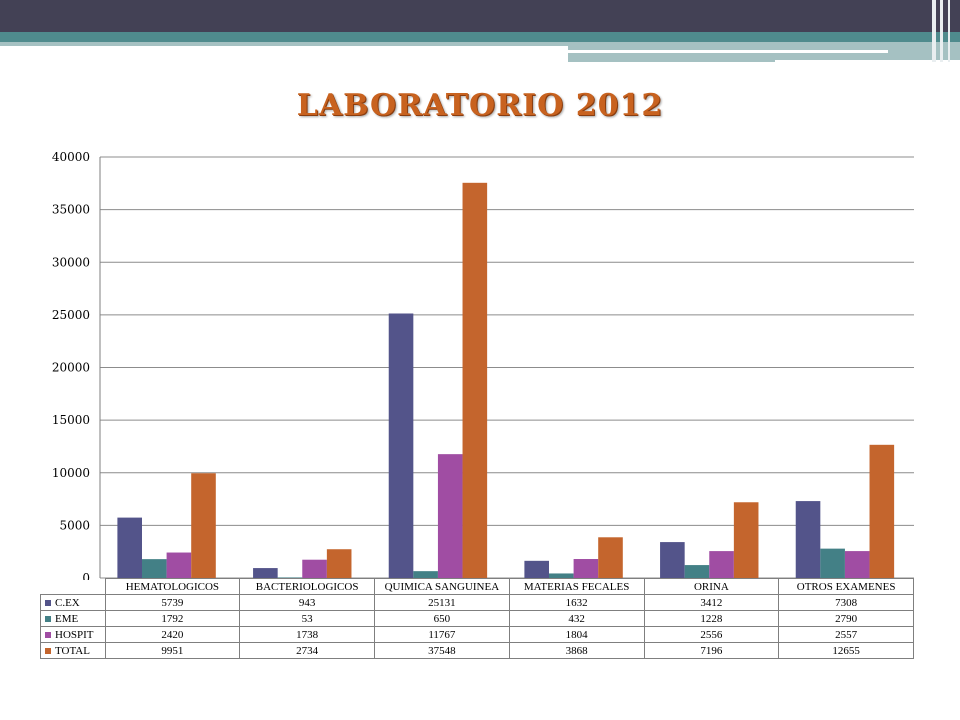 The image size is (960, 720). Describe the element at coordinates (442, 650) in the screenshot. I see `table-cell: 37548` at that location.